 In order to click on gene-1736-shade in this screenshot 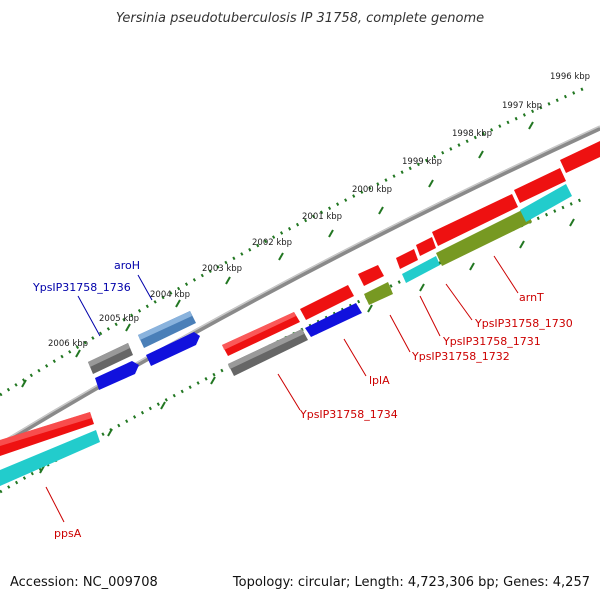, I will do `click(109, 355)`.